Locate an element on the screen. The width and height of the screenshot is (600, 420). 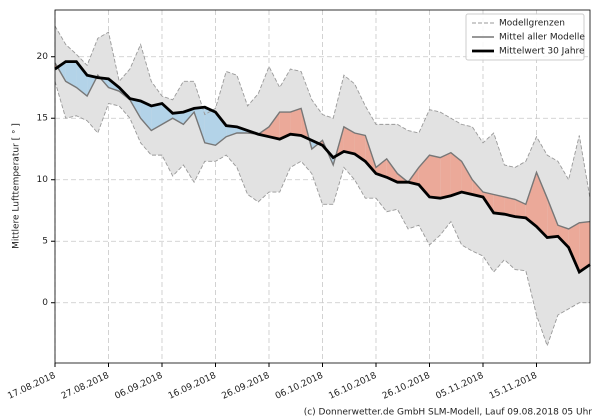
y-tick-label: 0 is located at coordinates (45, 303).